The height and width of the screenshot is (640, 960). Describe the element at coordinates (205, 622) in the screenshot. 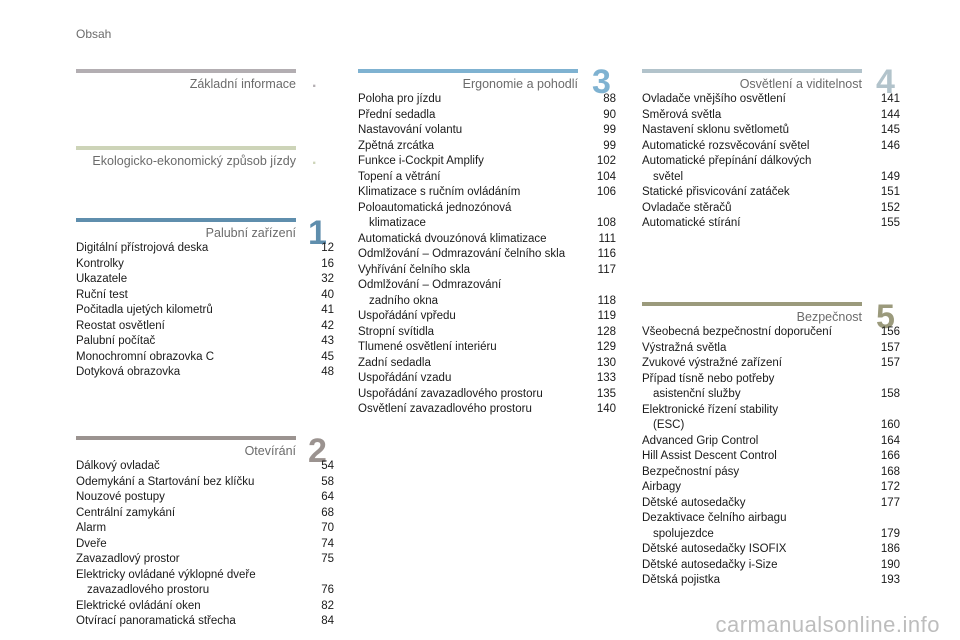

I see `toc-entry: Otvírací panoramatická střecha 84` at that location.